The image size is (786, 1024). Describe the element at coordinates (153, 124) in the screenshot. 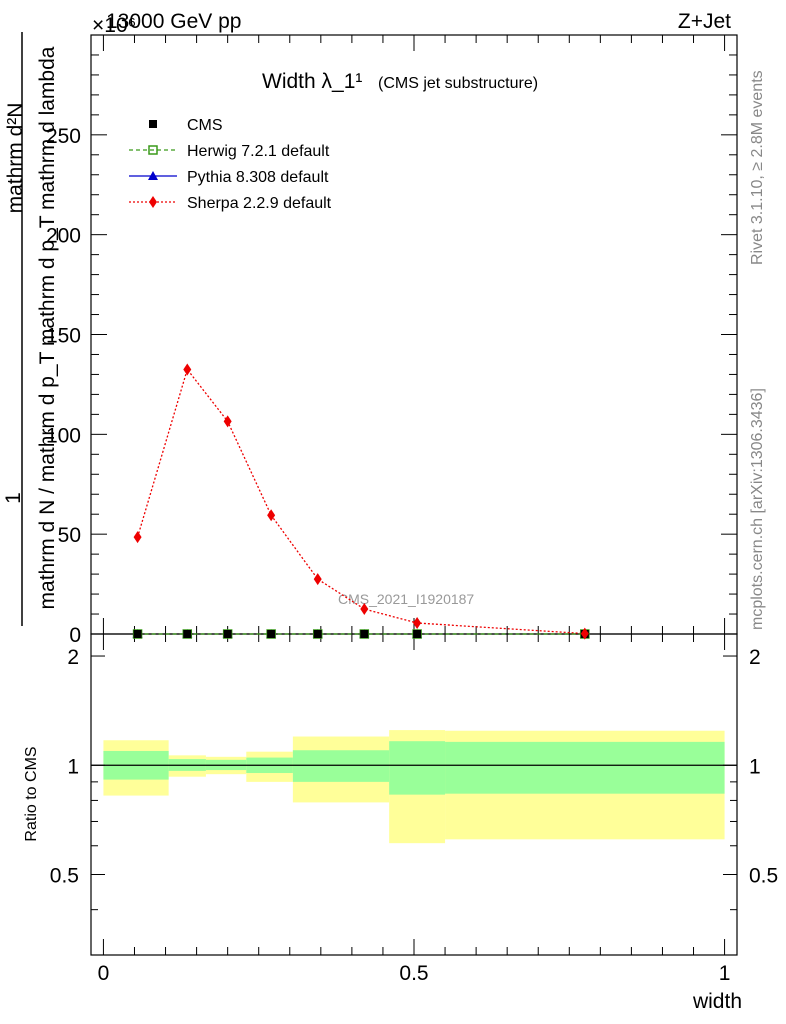

I see `legend-marker-cms` at that location.